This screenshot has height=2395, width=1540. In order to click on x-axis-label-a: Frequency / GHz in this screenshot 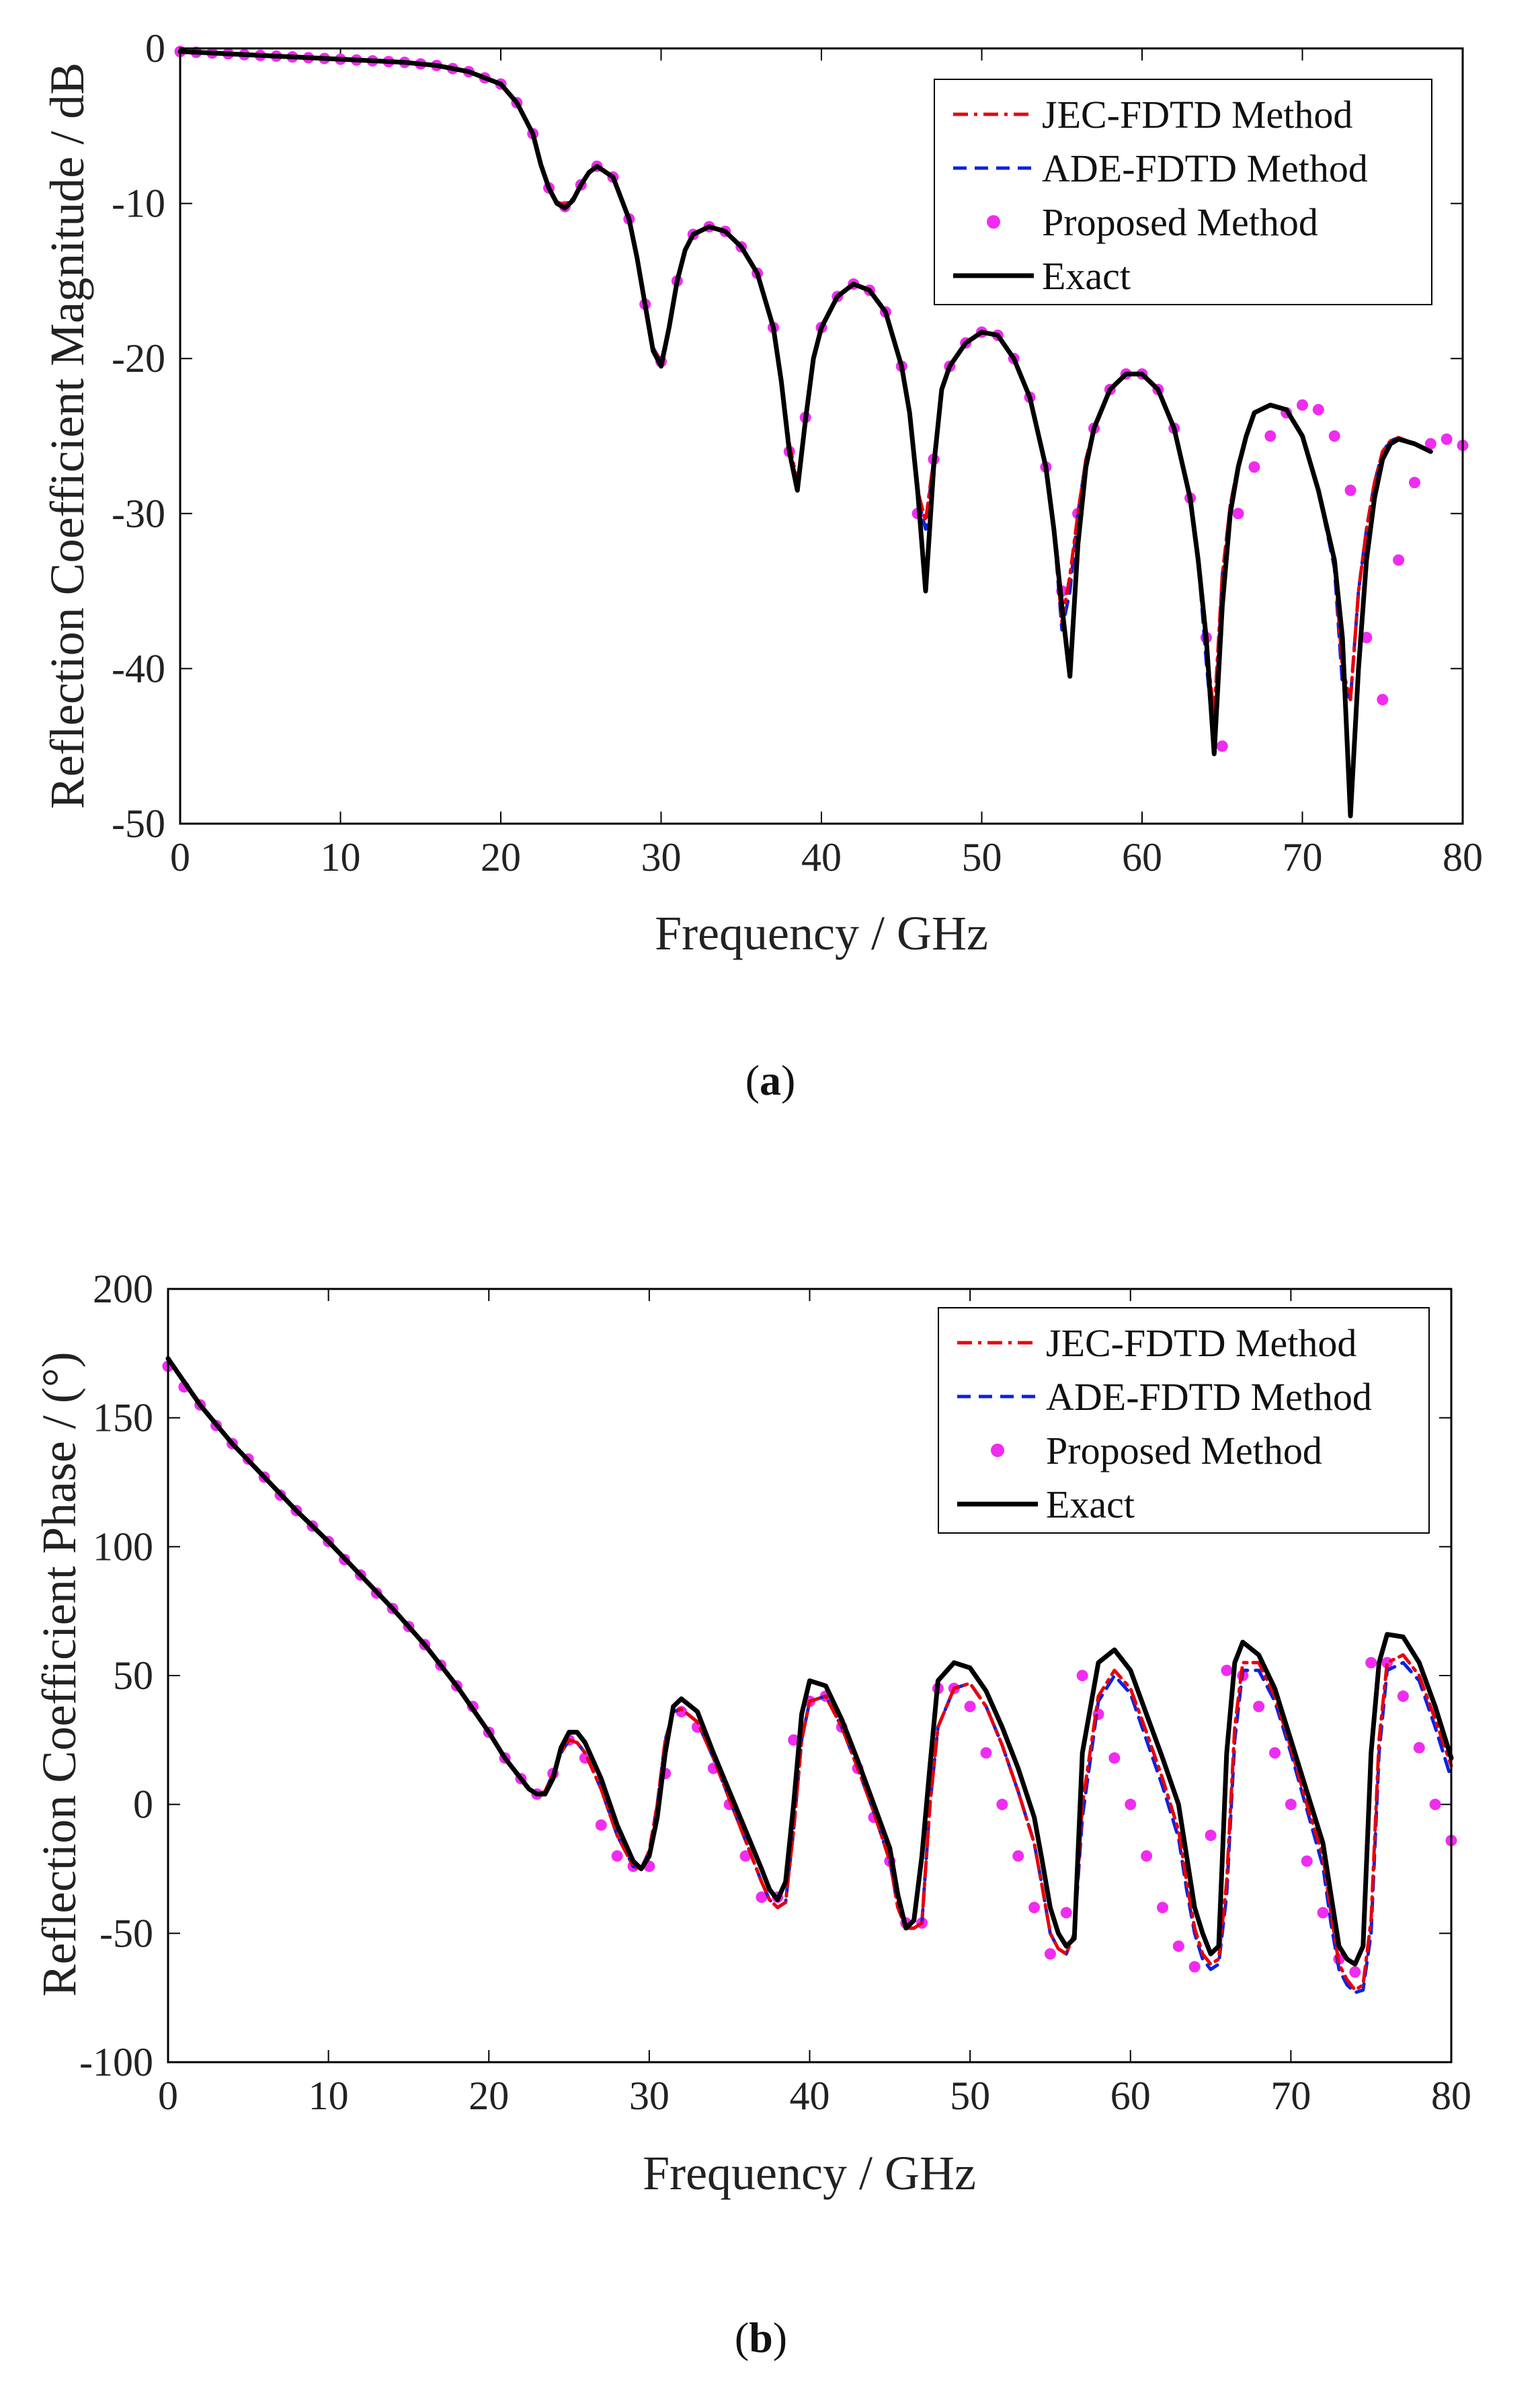, I will do `click(821, 933)`.